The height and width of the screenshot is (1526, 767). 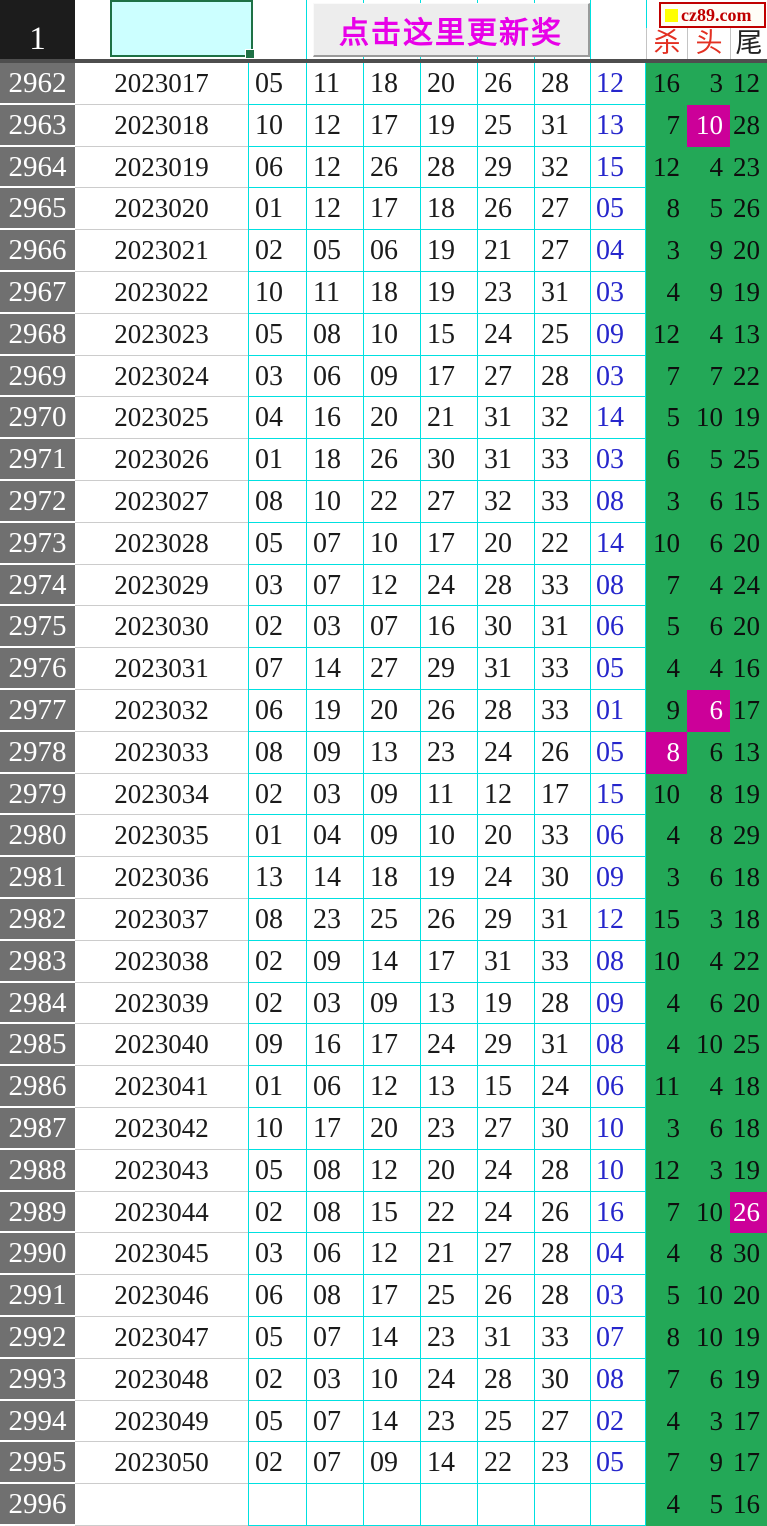 What do you see at coordinates (505, 125) in the screenshot?
I see `cell-number-5: 25` at bounding box center [505, 125].